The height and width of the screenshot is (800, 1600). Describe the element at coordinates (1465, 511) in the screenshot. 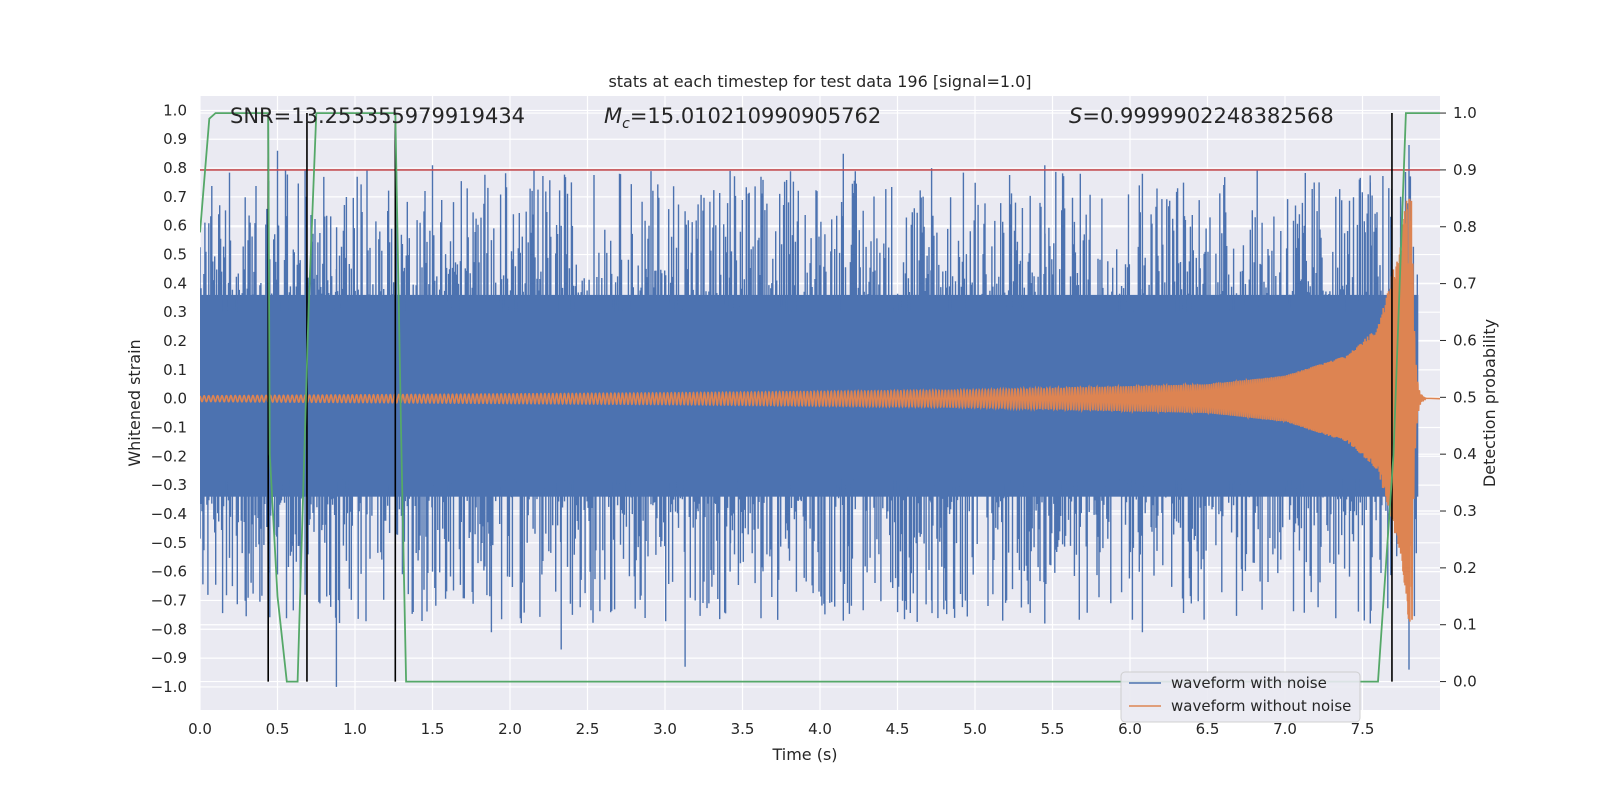

I see `right-y-tick-label: 0.3` at that location.